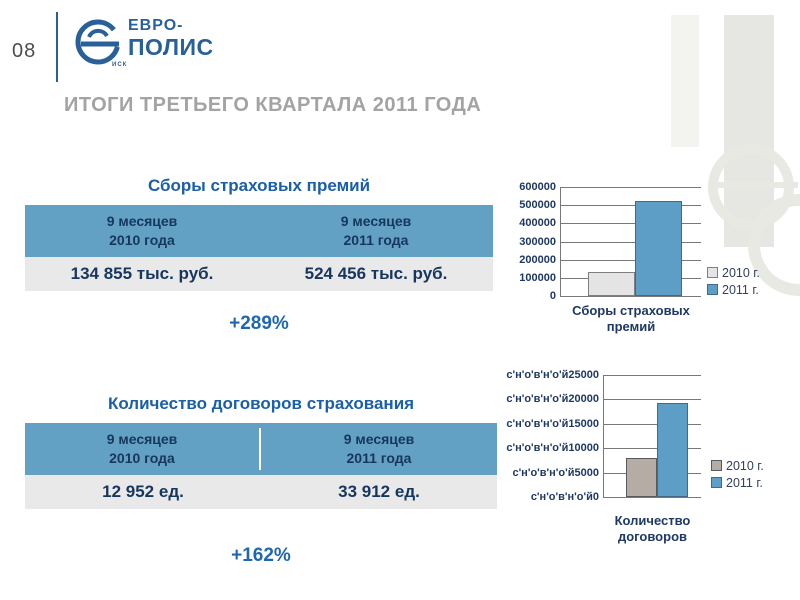 Image resolution: width=800 pixels, height=600 pixels. What do you see at coordinates (142, 273) in the screenshot?
I see `premiums-value-2010: 134 855 тыс. руб.` at bounding box center [142, 273].